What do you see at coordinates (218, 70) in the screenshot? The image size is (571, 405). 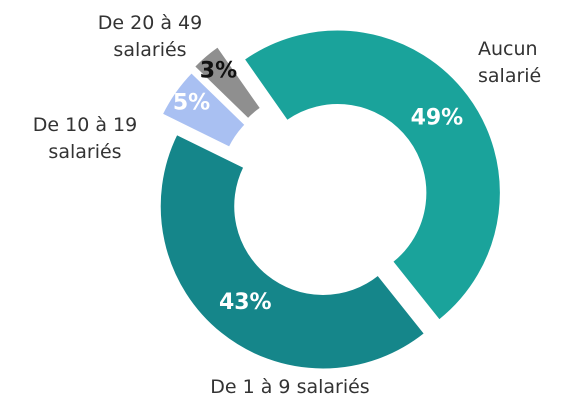 I see `value-label: 3%` at bounding box center [218, 70].